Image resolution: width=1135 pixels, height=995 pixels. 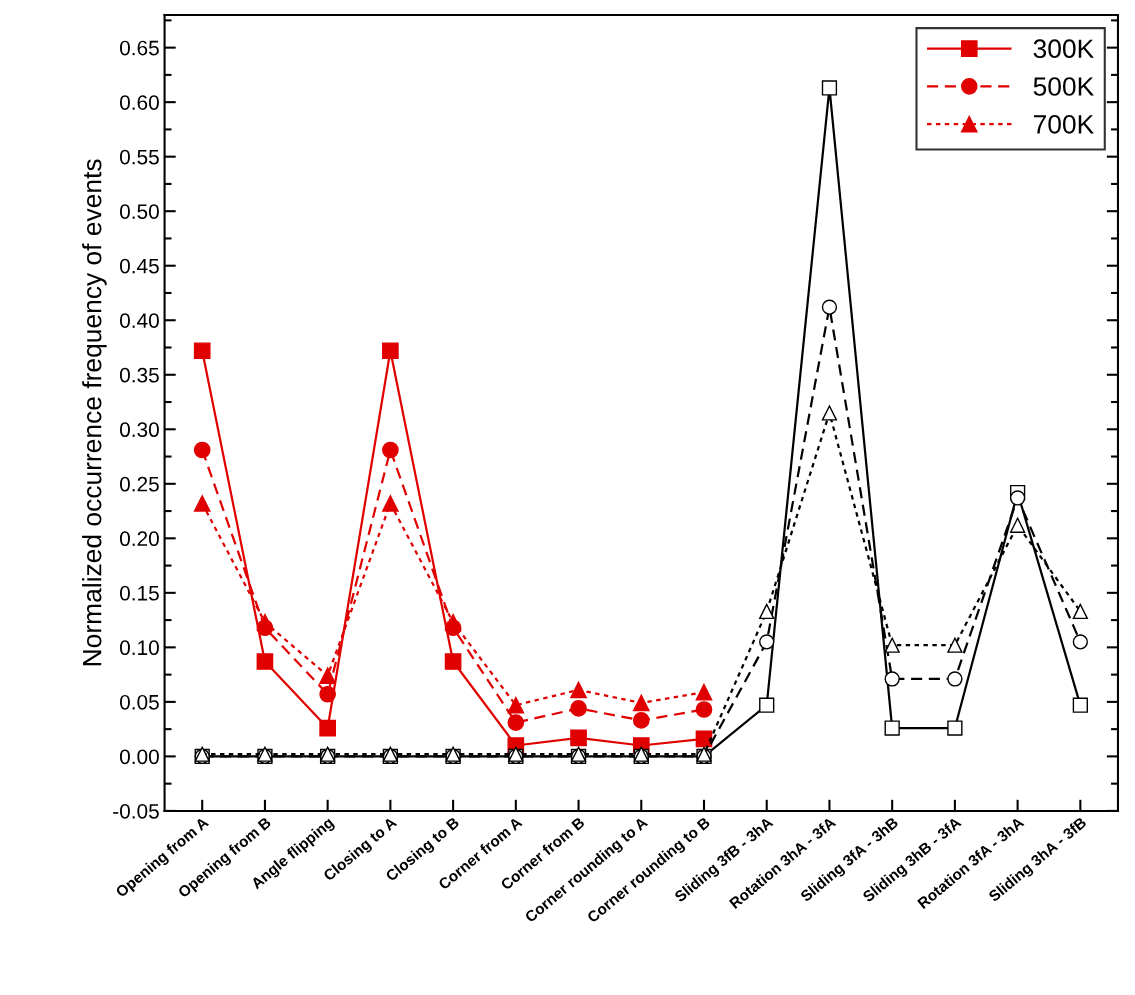 What do you see at coordinates (139, 48) in the screenshot?
I see `y-tick-label: 0.65` at bounding box center [139, 48].